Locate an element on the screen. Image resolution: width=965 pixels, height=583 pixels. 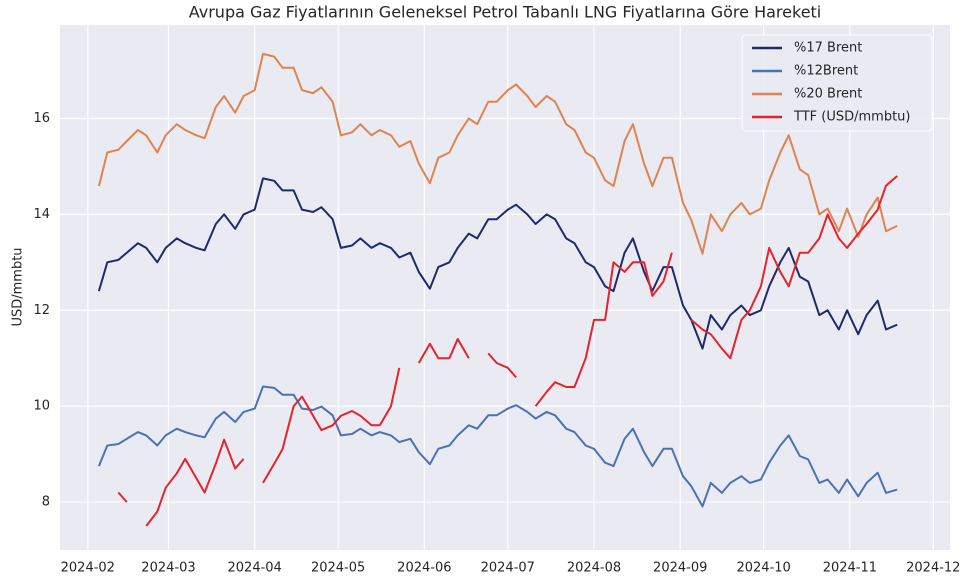
y-tick-label: 10 is located at coordinates (41, 406).